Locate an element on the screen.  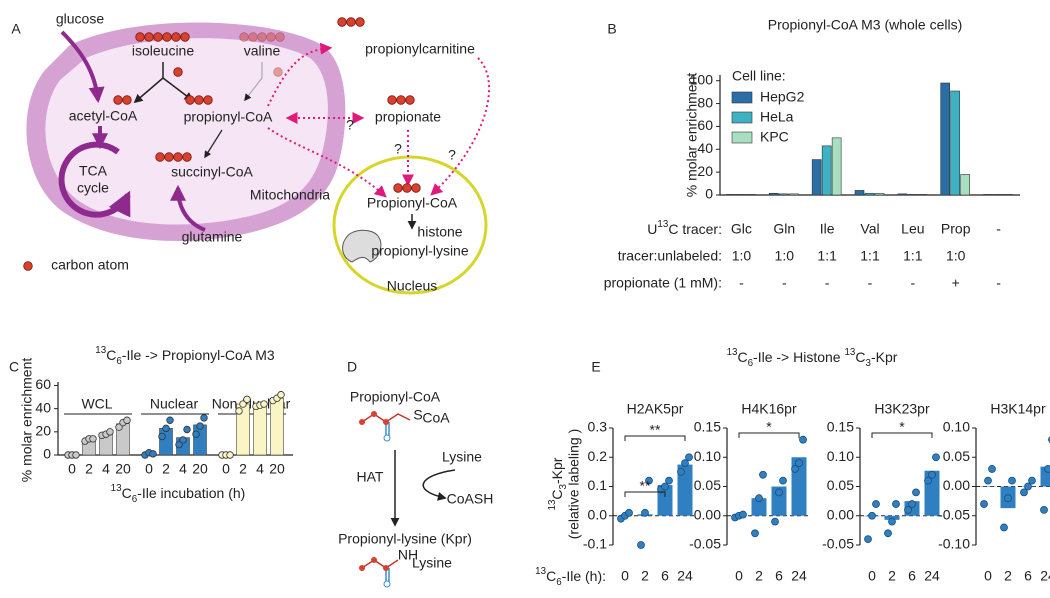
table-cell: - is located at coordinates (784, 283).